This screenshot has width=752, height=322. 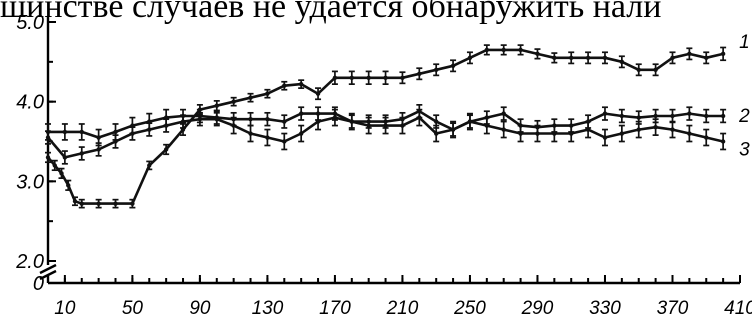 I want to click on x-tick-label: 90, so click(x=200, y=308).